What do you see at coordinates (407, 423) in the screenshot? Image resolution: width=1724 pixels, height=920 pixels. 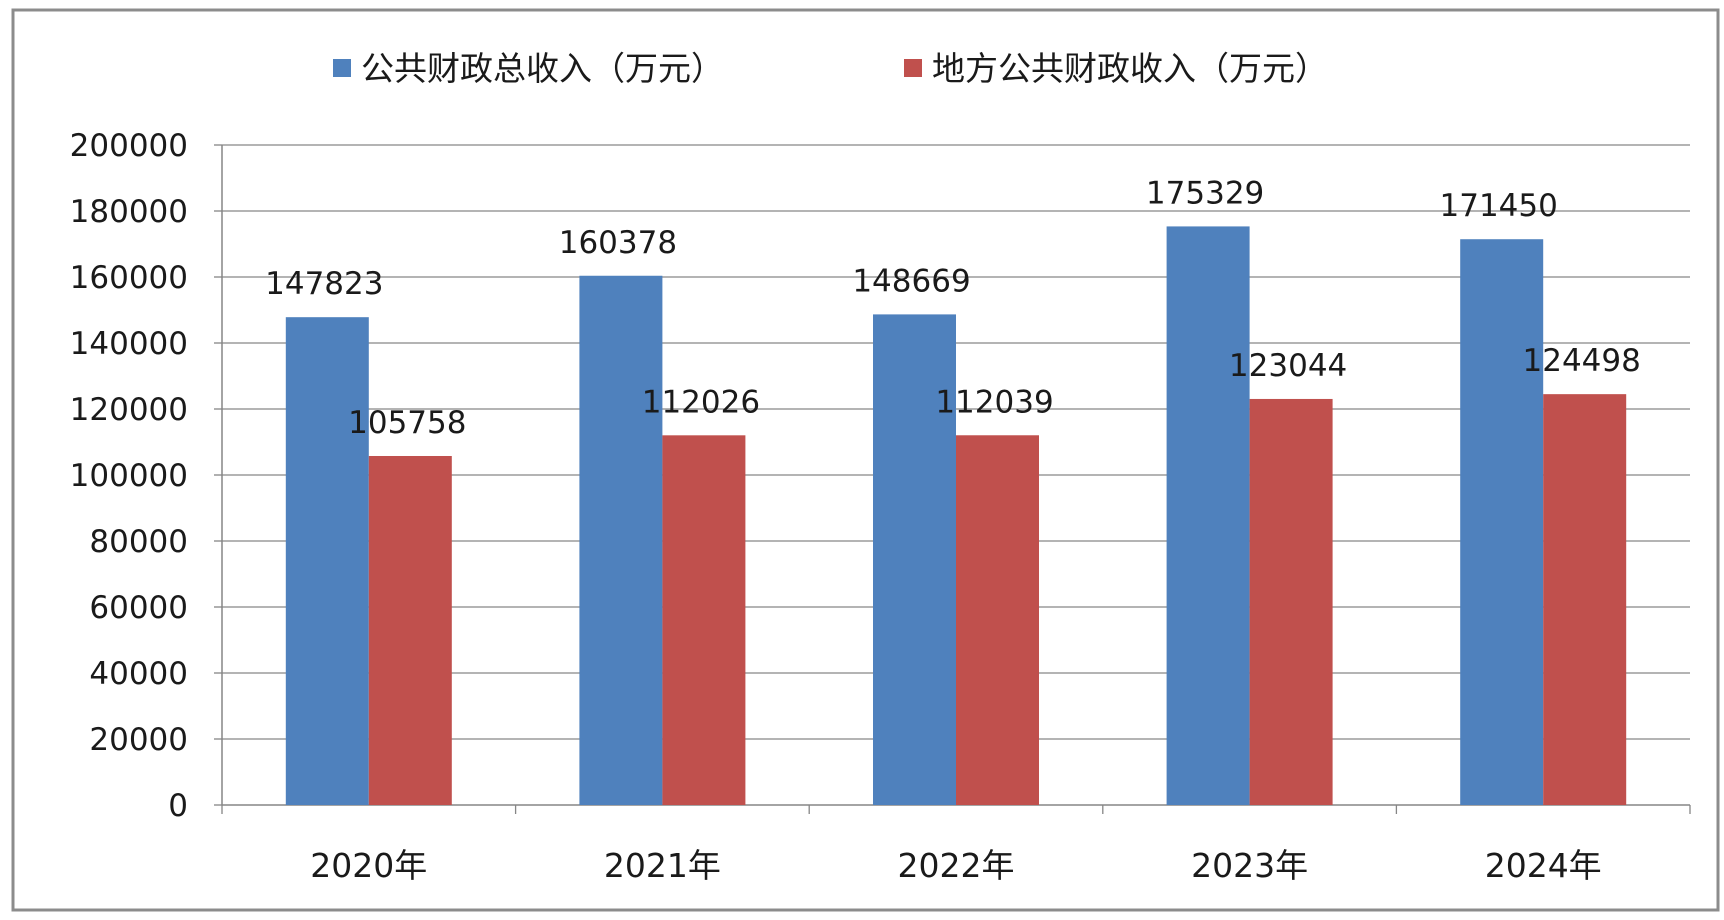 I see `data-label: 105758` at bounding box center [407, 423].